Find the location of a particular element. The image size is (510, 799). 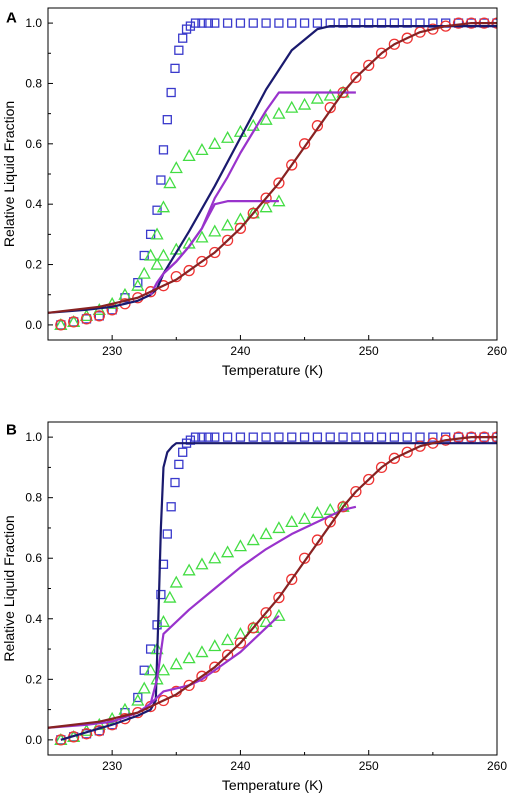

panel-label: B is located at coordinates (11, 429).